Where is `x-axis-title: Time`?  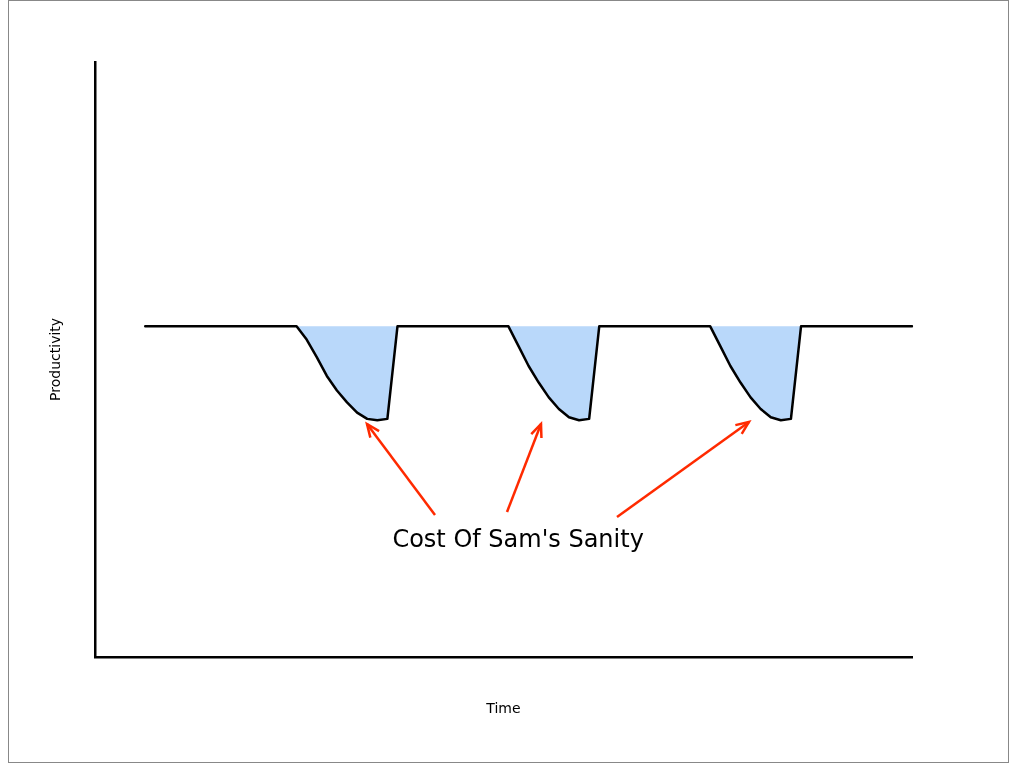
x-axis-title: Time is located at coordinates (503, 708).